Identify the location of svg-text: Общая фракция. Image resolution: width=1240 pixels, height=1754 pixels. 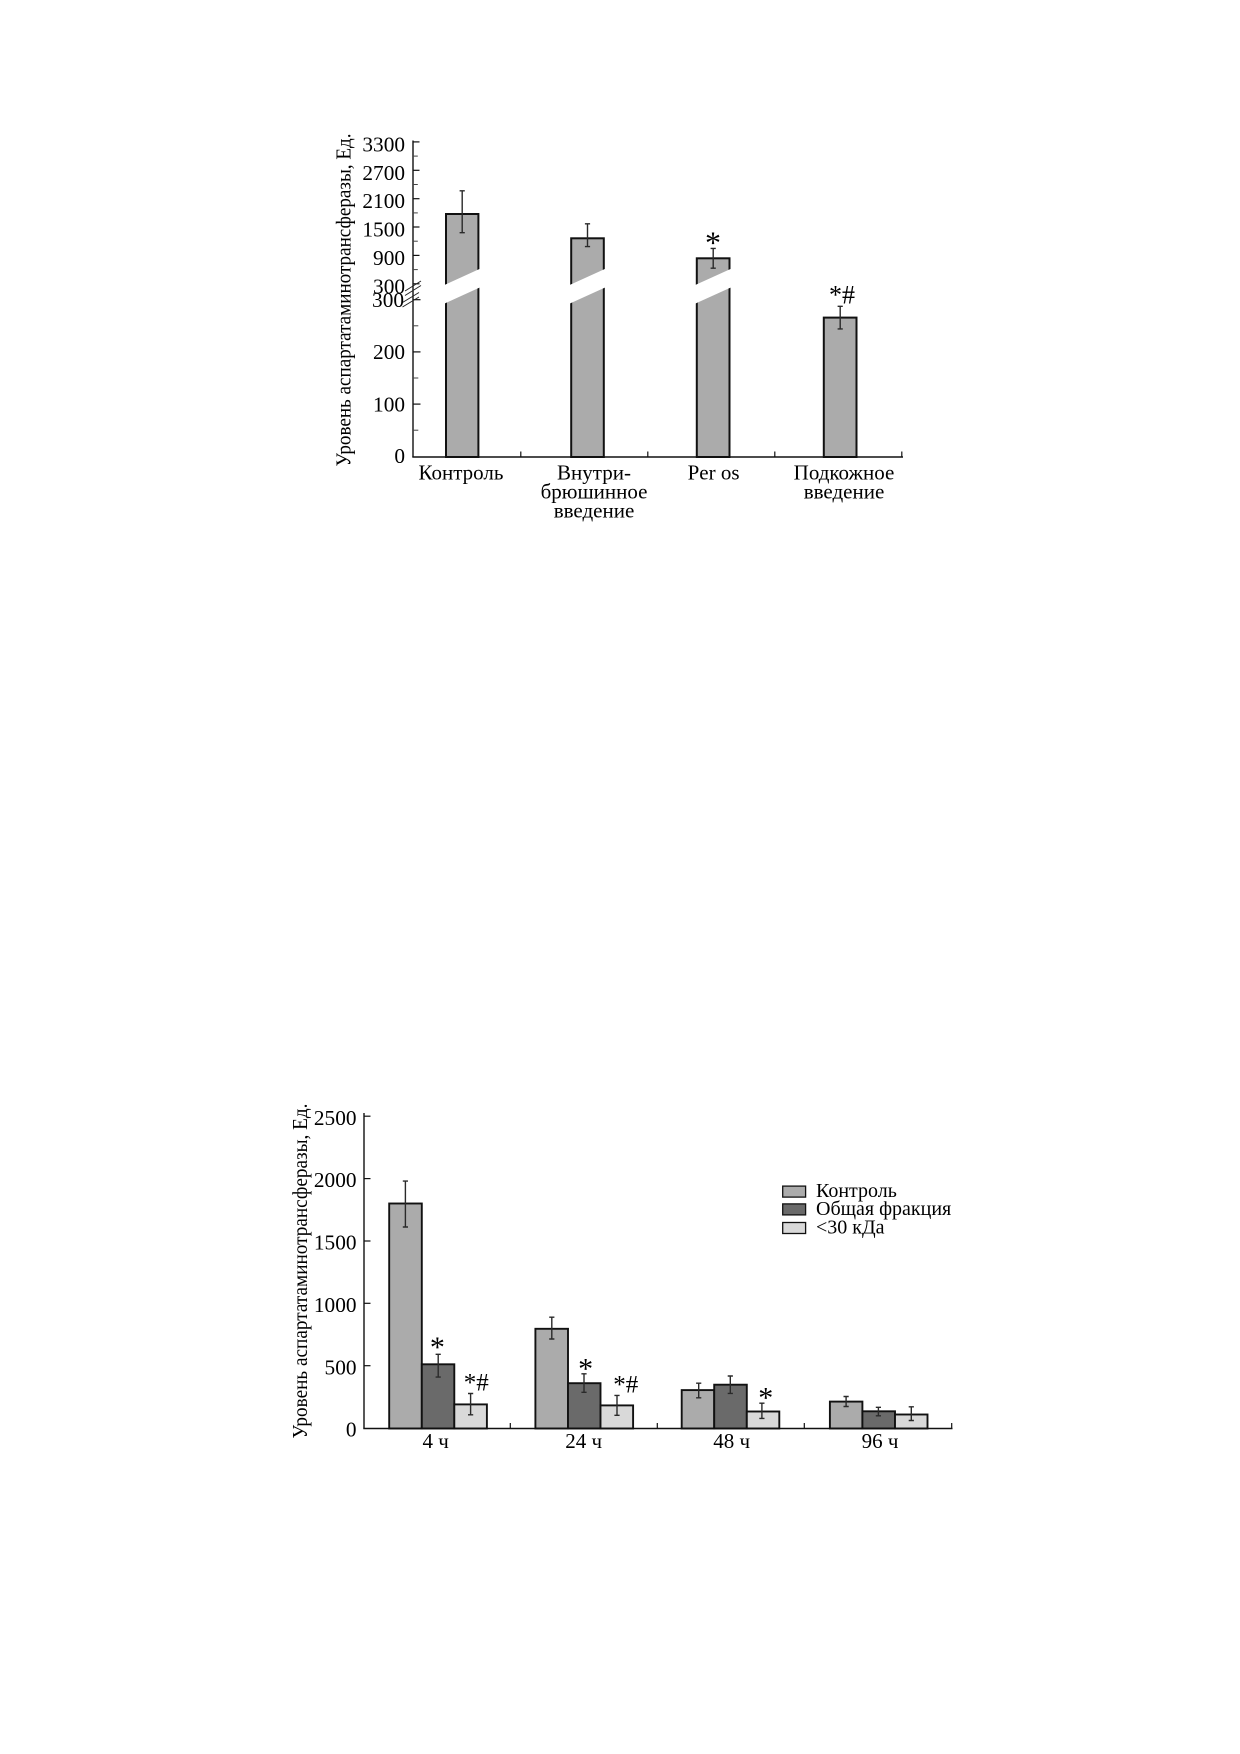
(883, 1209).